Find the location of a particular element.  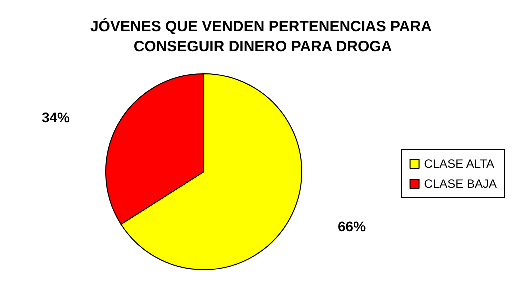

chart-title: JÓVENES QUE VENDEN PERTENENCIAS PARA CONSEGUIR DINERO PARA DROGA is located at coordinates (263, 37).